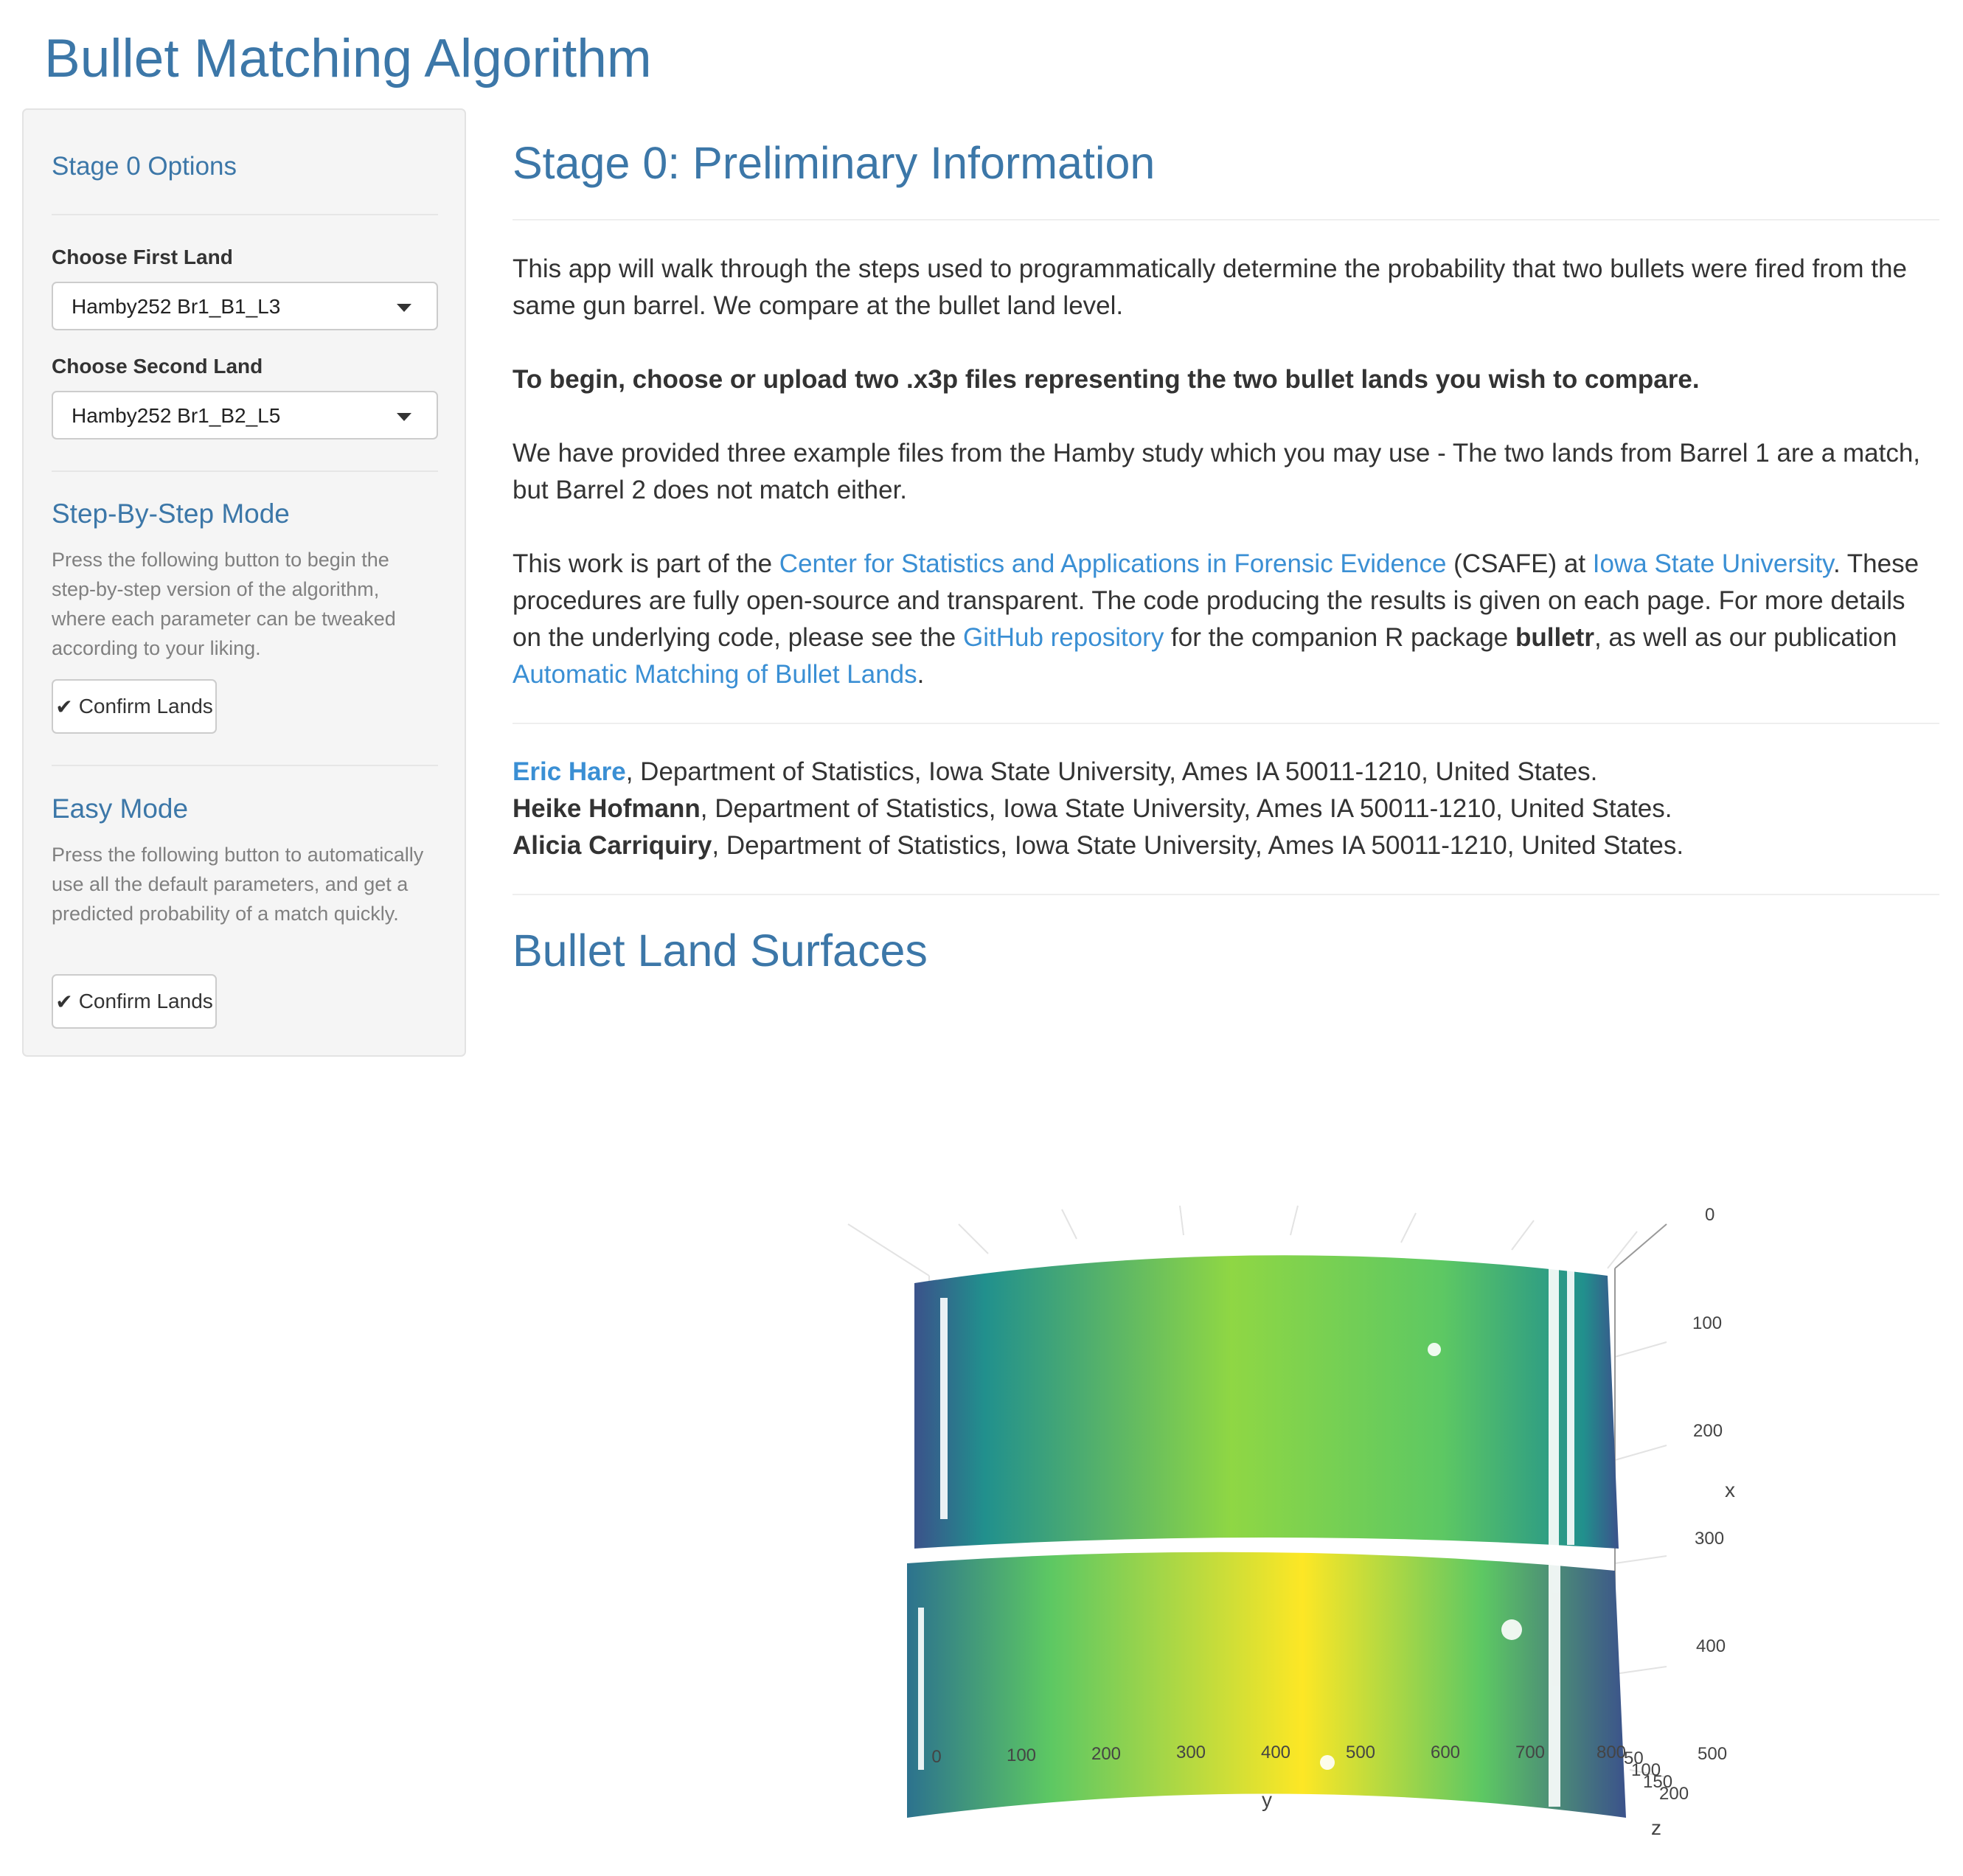 The image size is (1963, 1876). I want to click on easy-confirm-lands-button: ✔ Confirm Lands, so click(134, 1001).